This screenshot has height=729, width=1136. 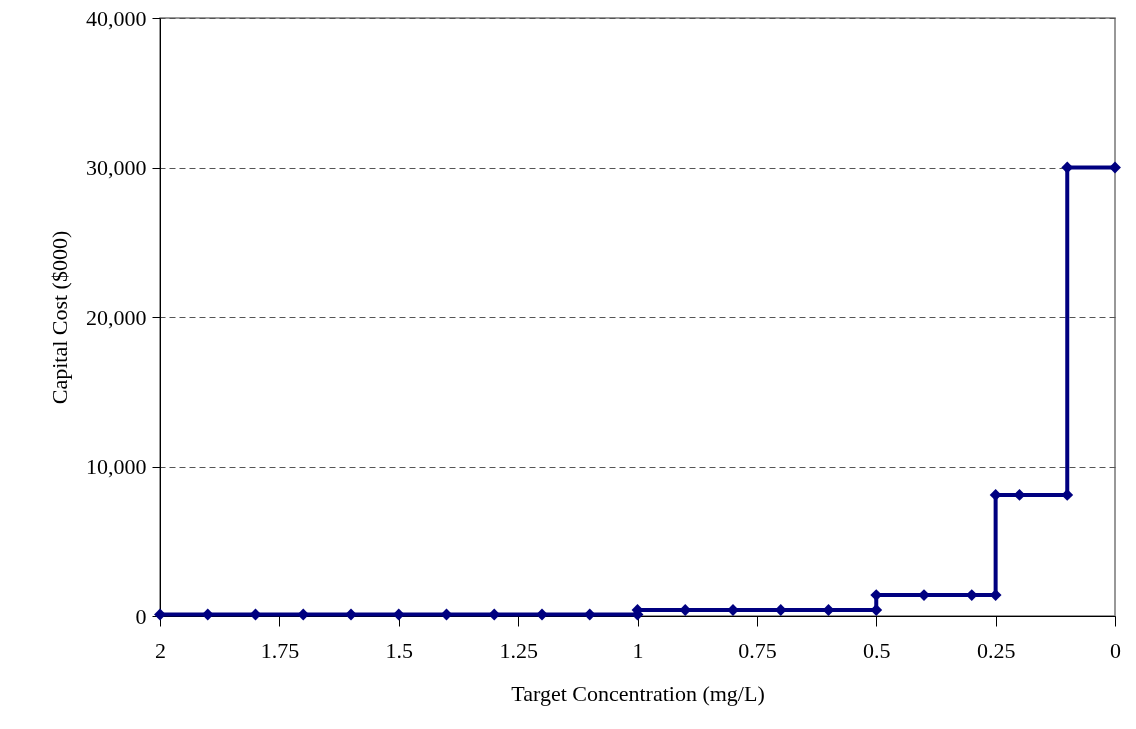 What do you see at coordinates (518, 650) in the screenshot?
I see `x-tick-label: 1.25` at bounding box center [518, 650].